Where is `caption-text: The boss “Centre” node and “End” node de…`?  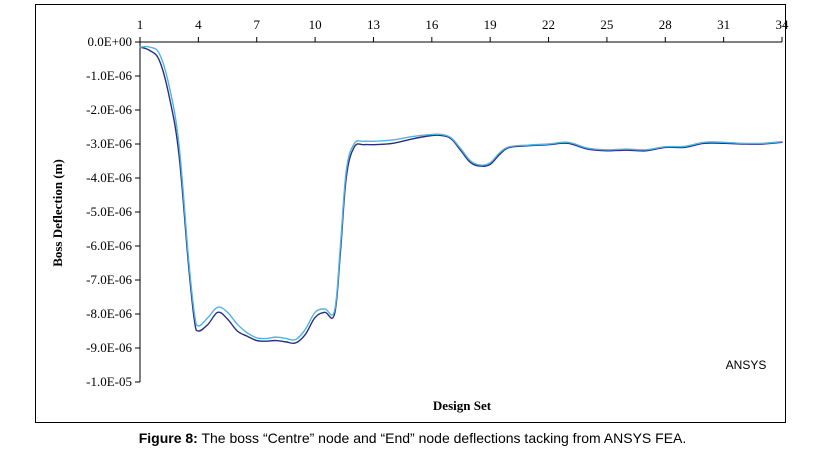 caption-text: The boss “Centre” node and “End” node de… is located at coordinates (442, 438).